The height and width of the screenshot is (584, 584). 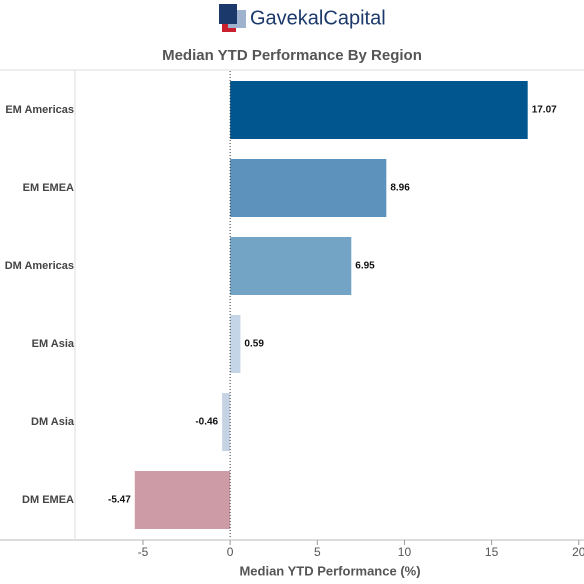 What do you see at coordinates (329, 570) in the screenshot?
I see `x-axis-label: Median YTD Performance (%)` at bounding box center [329, 570].